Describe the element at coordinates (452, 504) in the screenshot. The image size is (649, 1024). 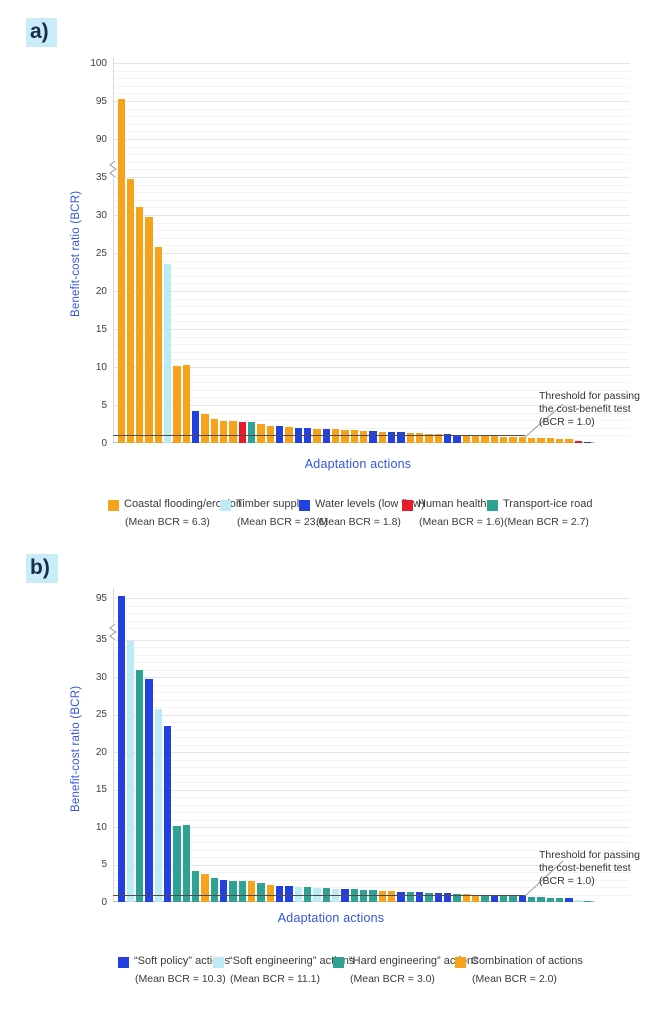
I see `legend-label: Human health` at that location.